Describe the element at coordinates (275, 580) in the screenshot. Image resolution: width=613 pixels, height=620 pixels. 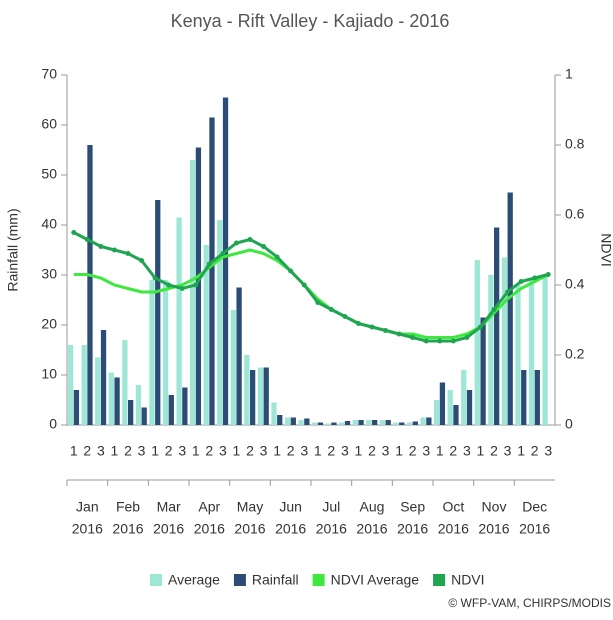
I see `legend-label: Rainfall` at that location.